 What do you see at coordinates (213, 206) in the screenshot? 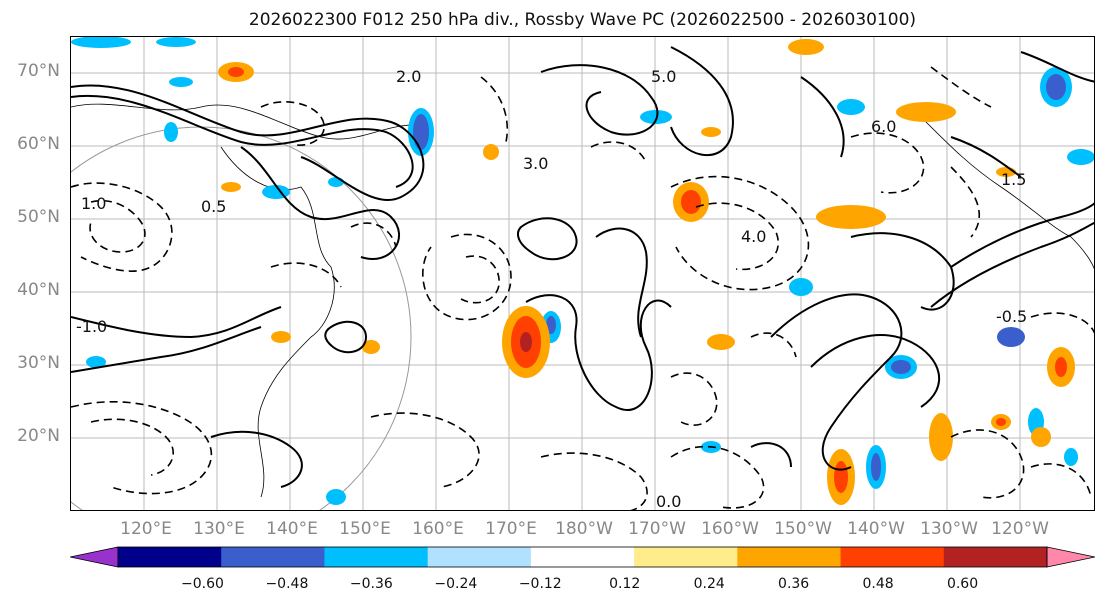
I see `contour-label: 0.5` at bounding box center [213, 206].